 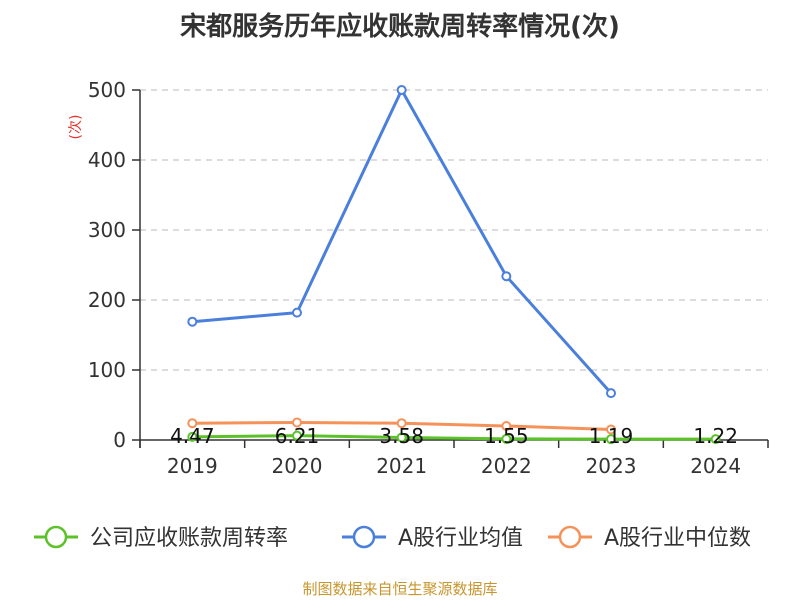 I want to click on y-tick-label-400: 400, so click(x=107, y=160).